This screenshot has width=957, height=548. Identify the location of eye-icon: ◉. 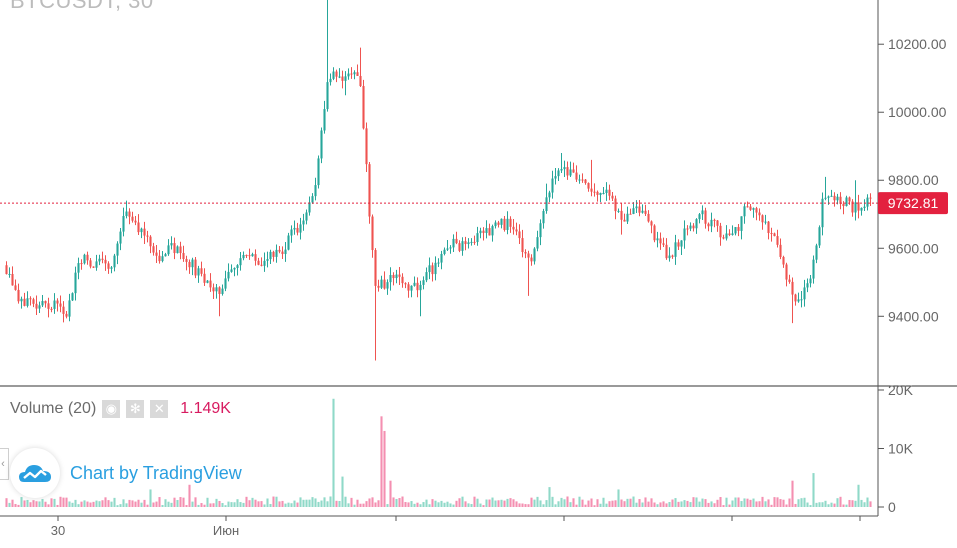
(111, 409).